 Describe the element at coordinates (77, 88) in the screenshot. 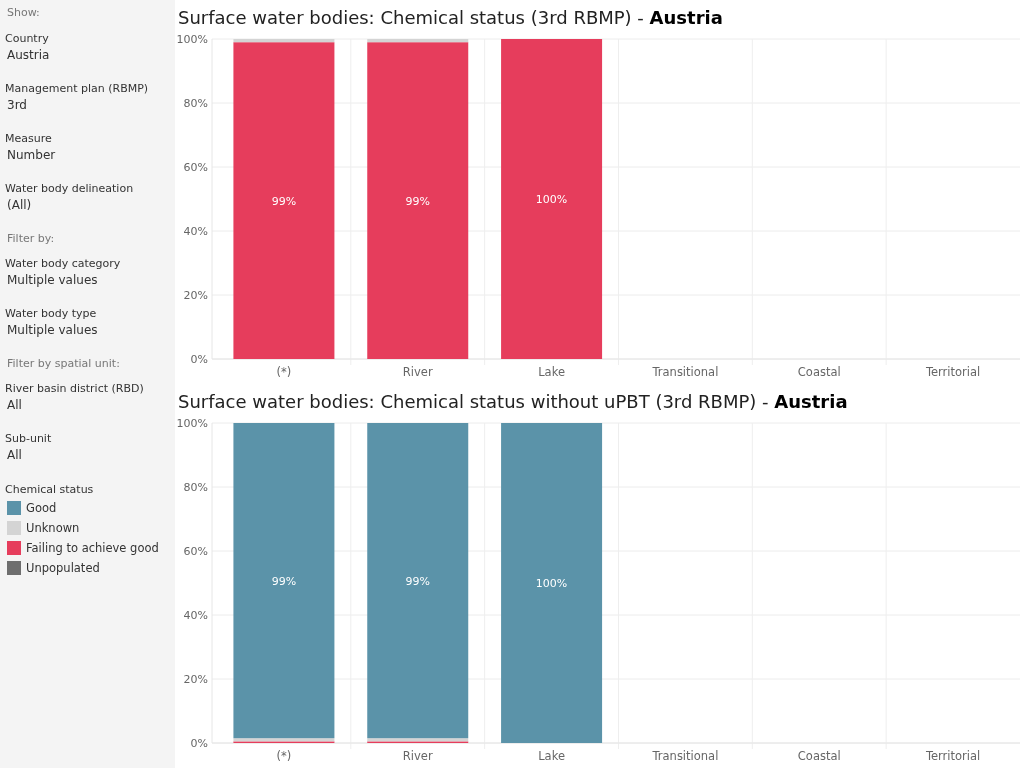

I see `text: Management plan (RBMP)` at that location.